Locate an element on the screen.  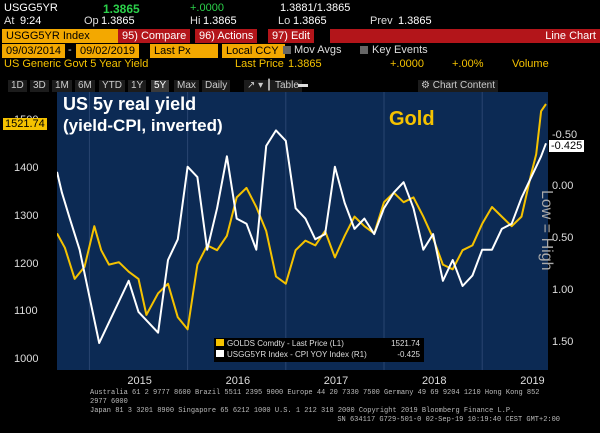
time-value: 9:24 is located at coordinates (31, 21).